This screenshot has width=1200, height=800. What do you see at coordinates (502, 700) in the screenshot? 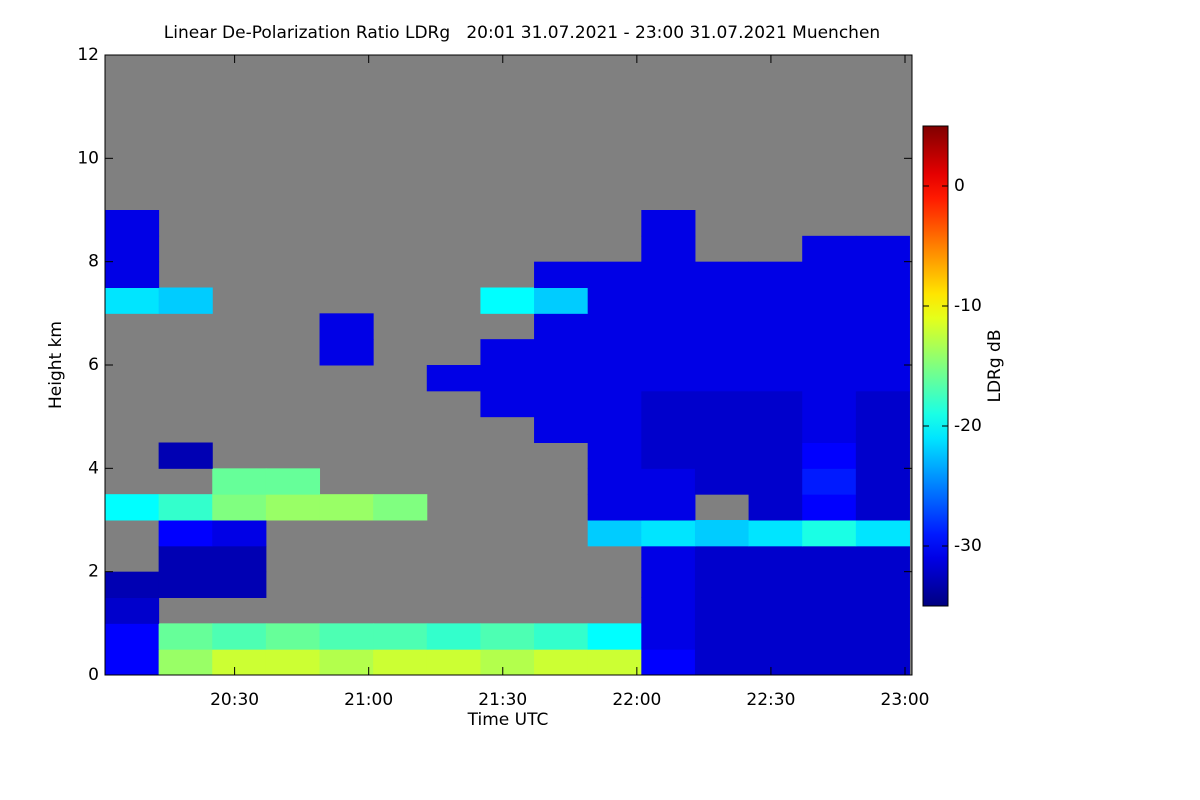
I see `x-tick-label: 21:30` at bounding box center [502, 700].